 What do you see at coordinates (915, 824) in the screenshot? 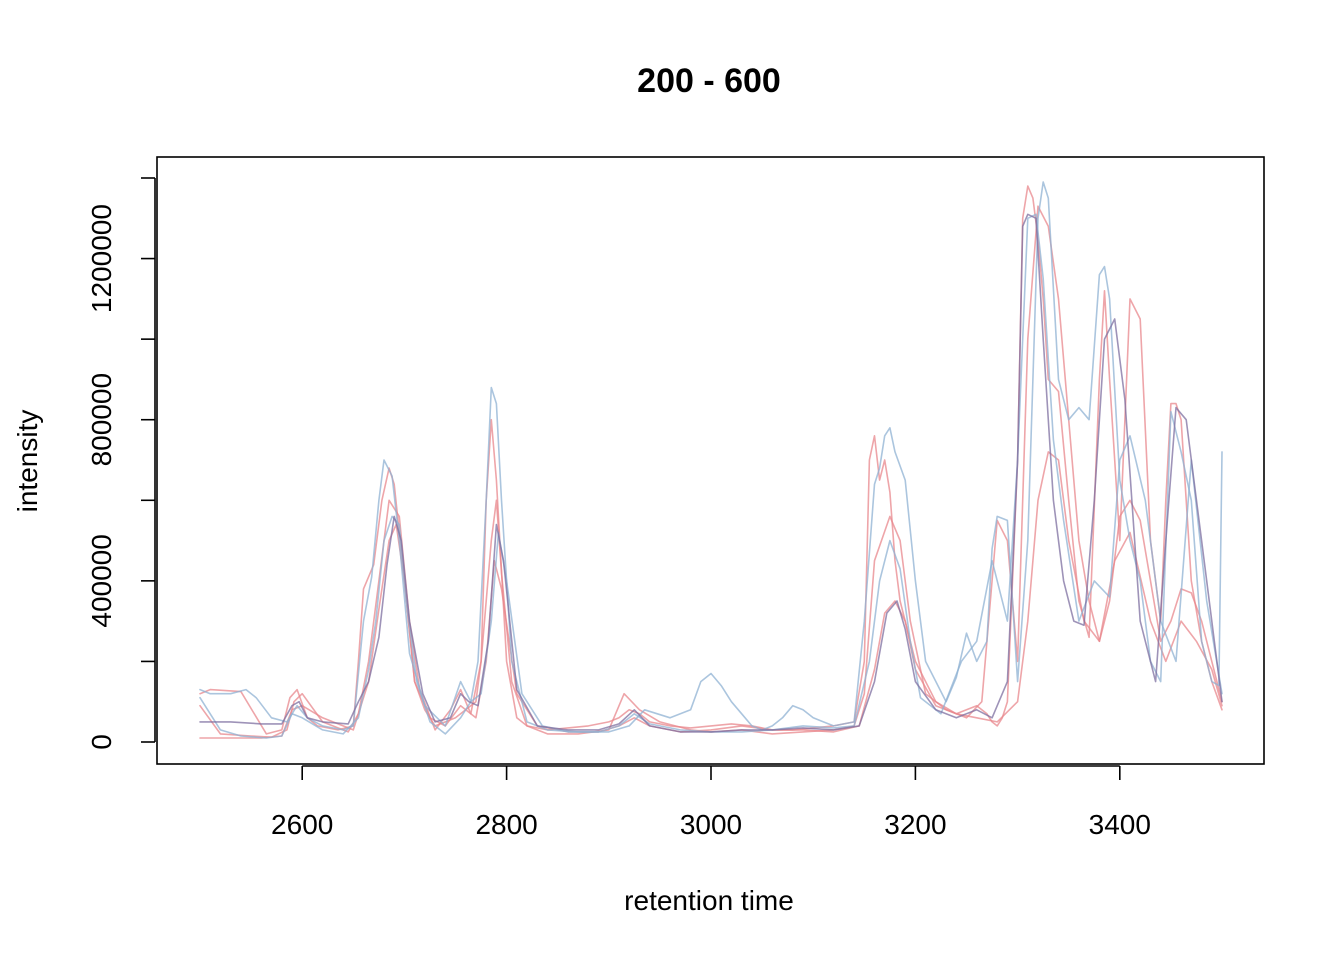
I see `x-tick-label: 3200` at bounding box center [915, 824].